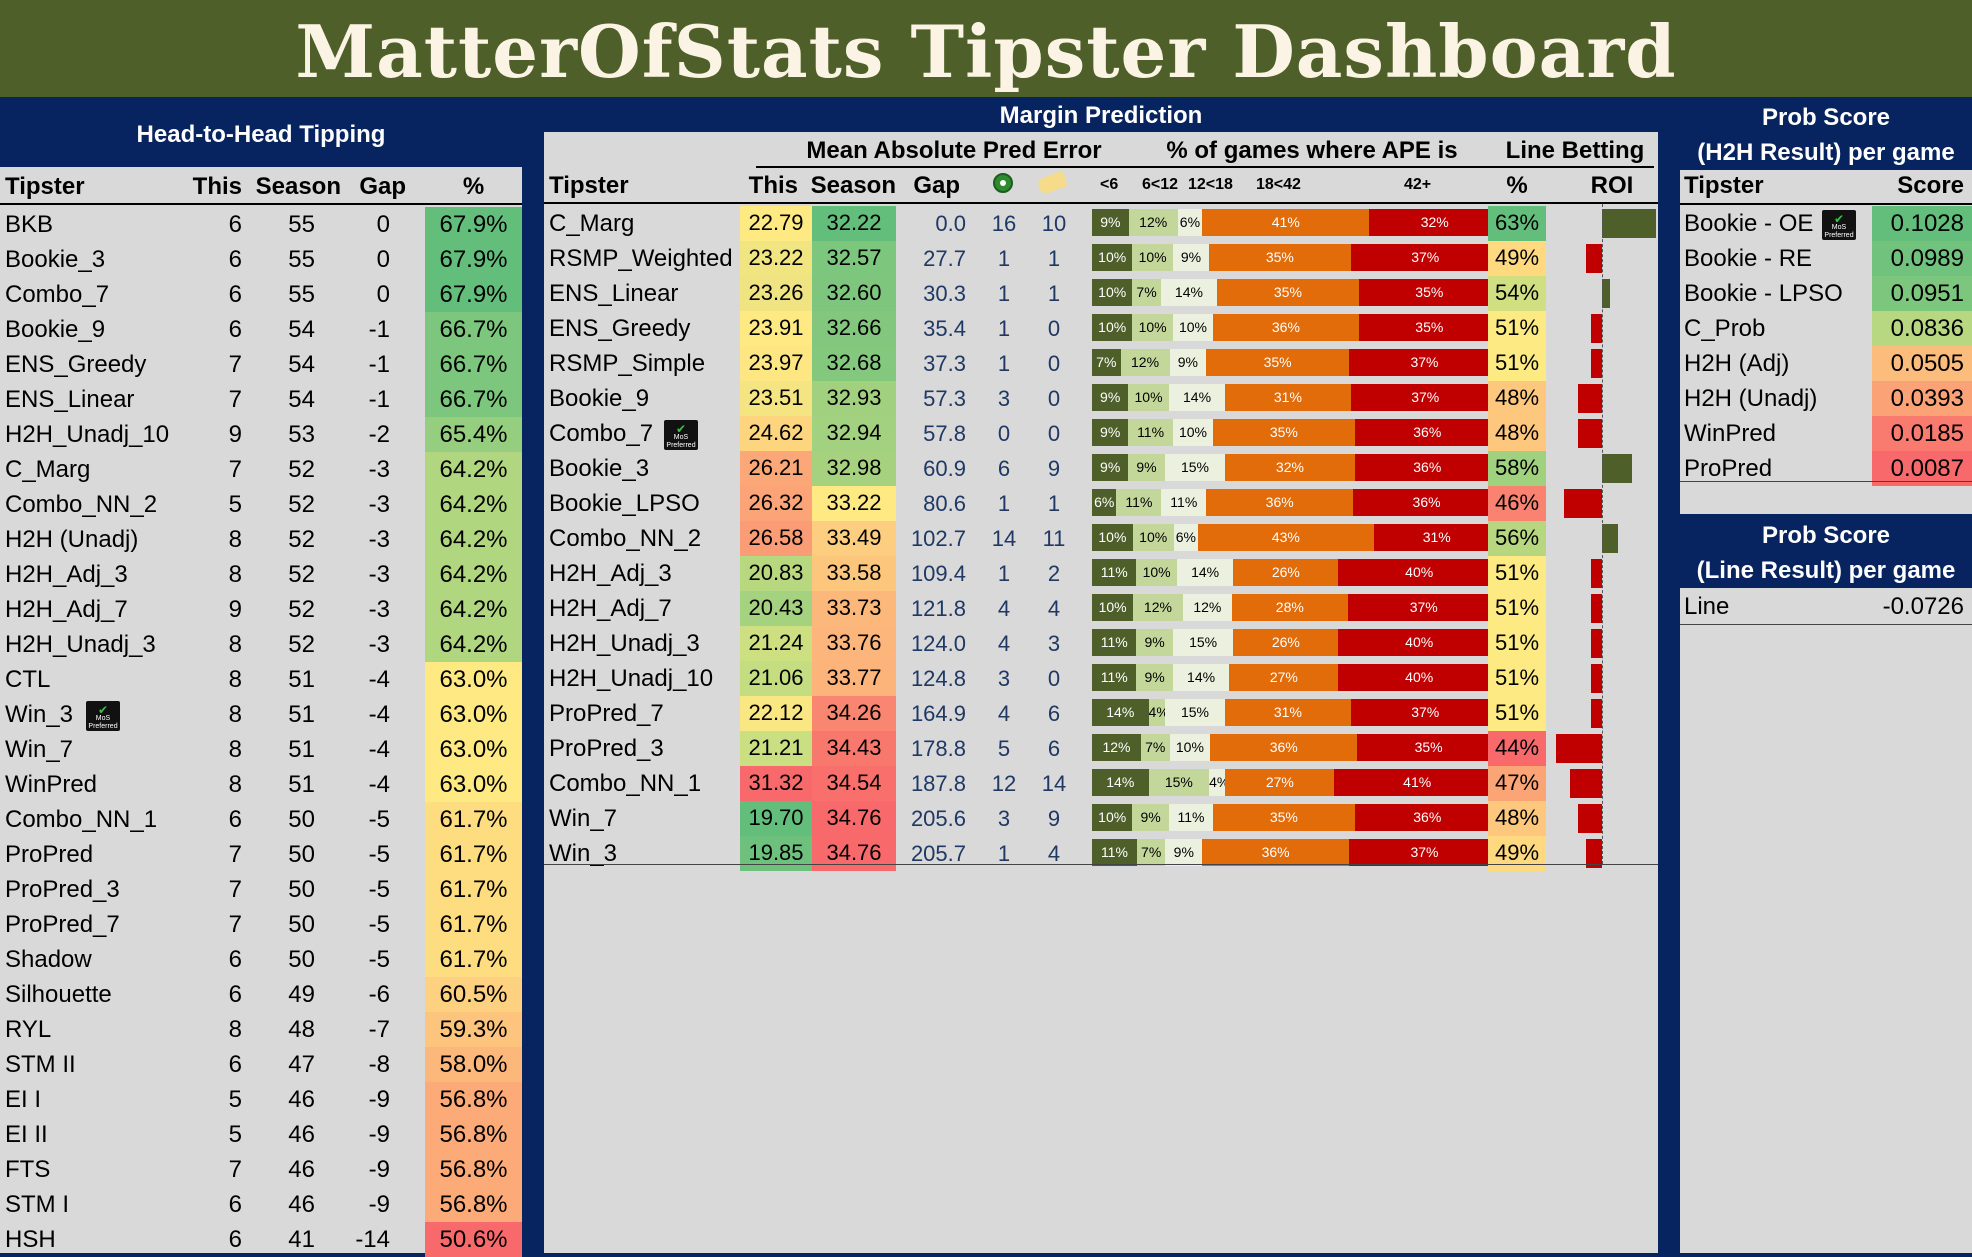  Describe the element at coordinates (379, 574) in the screenshot. I see `h2h-gap: -3` at that location.